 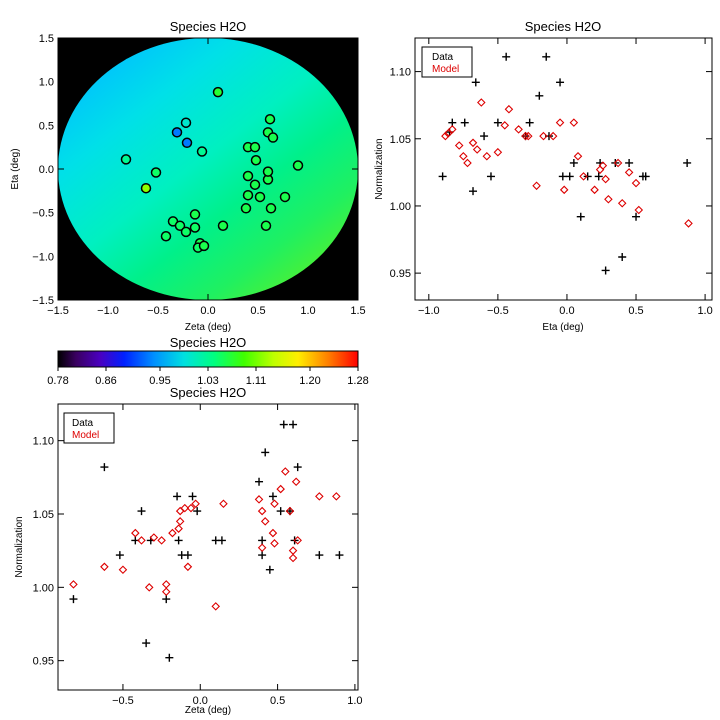 I want to click on eta-title: Species H2O, so click(x=563, y=26).